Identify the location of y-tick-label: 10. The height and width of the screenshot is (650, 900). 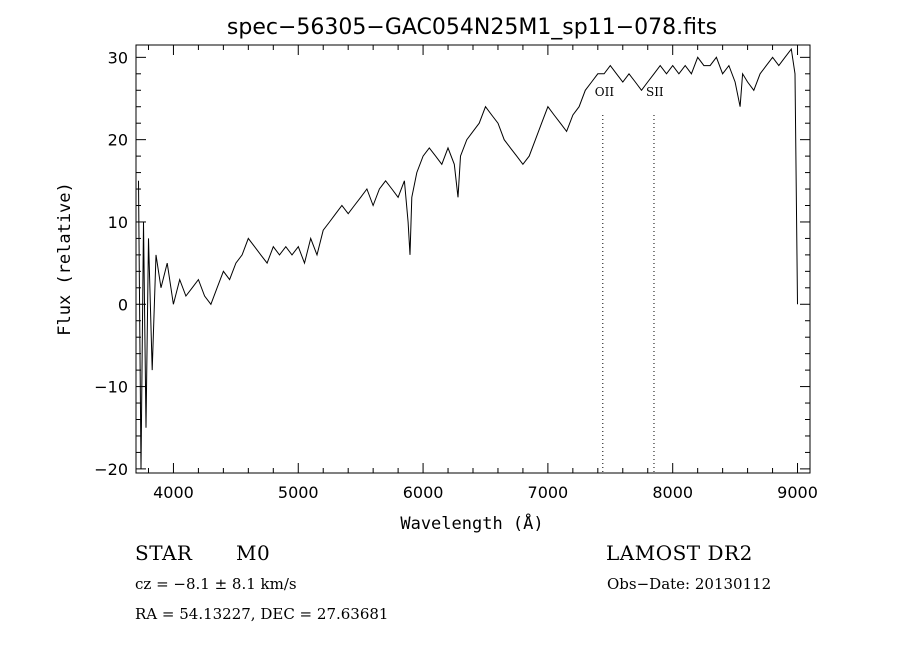
(118, 222).